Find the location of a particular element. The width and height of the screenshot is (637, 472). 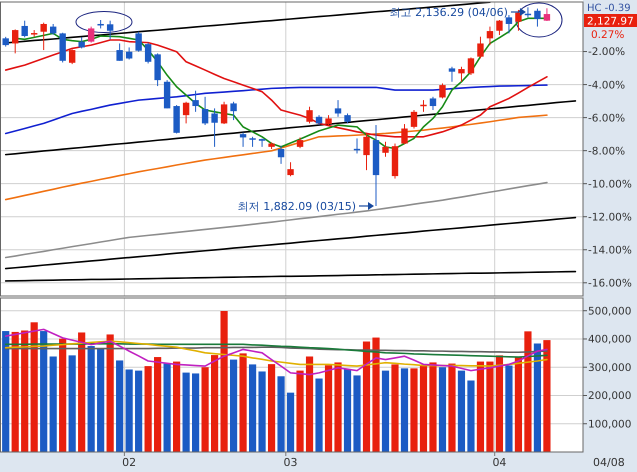

text: 04/08 is located at coordinates (609, 462).